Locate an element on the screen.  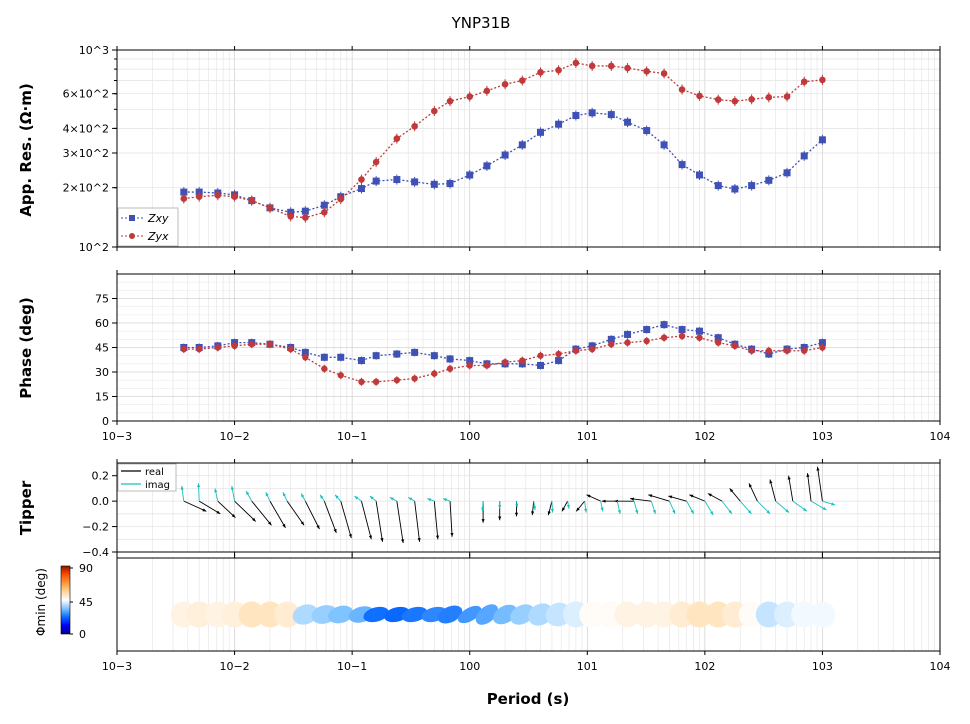
series-line-Zyx is located at coordinates (503, 359).